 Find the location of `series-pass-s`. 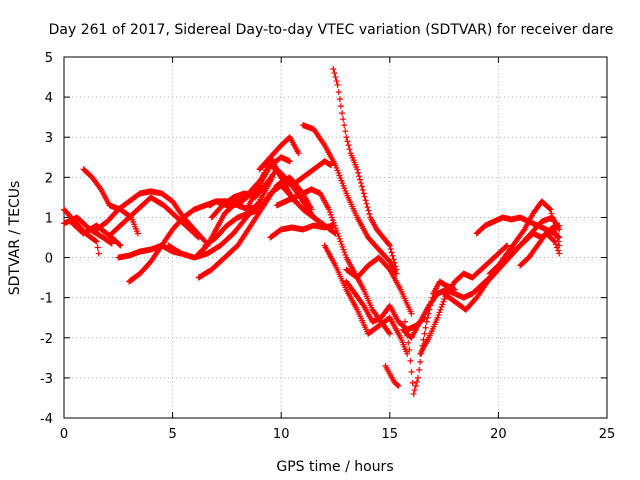

series-pass-s is located at coordinates (302, 231).